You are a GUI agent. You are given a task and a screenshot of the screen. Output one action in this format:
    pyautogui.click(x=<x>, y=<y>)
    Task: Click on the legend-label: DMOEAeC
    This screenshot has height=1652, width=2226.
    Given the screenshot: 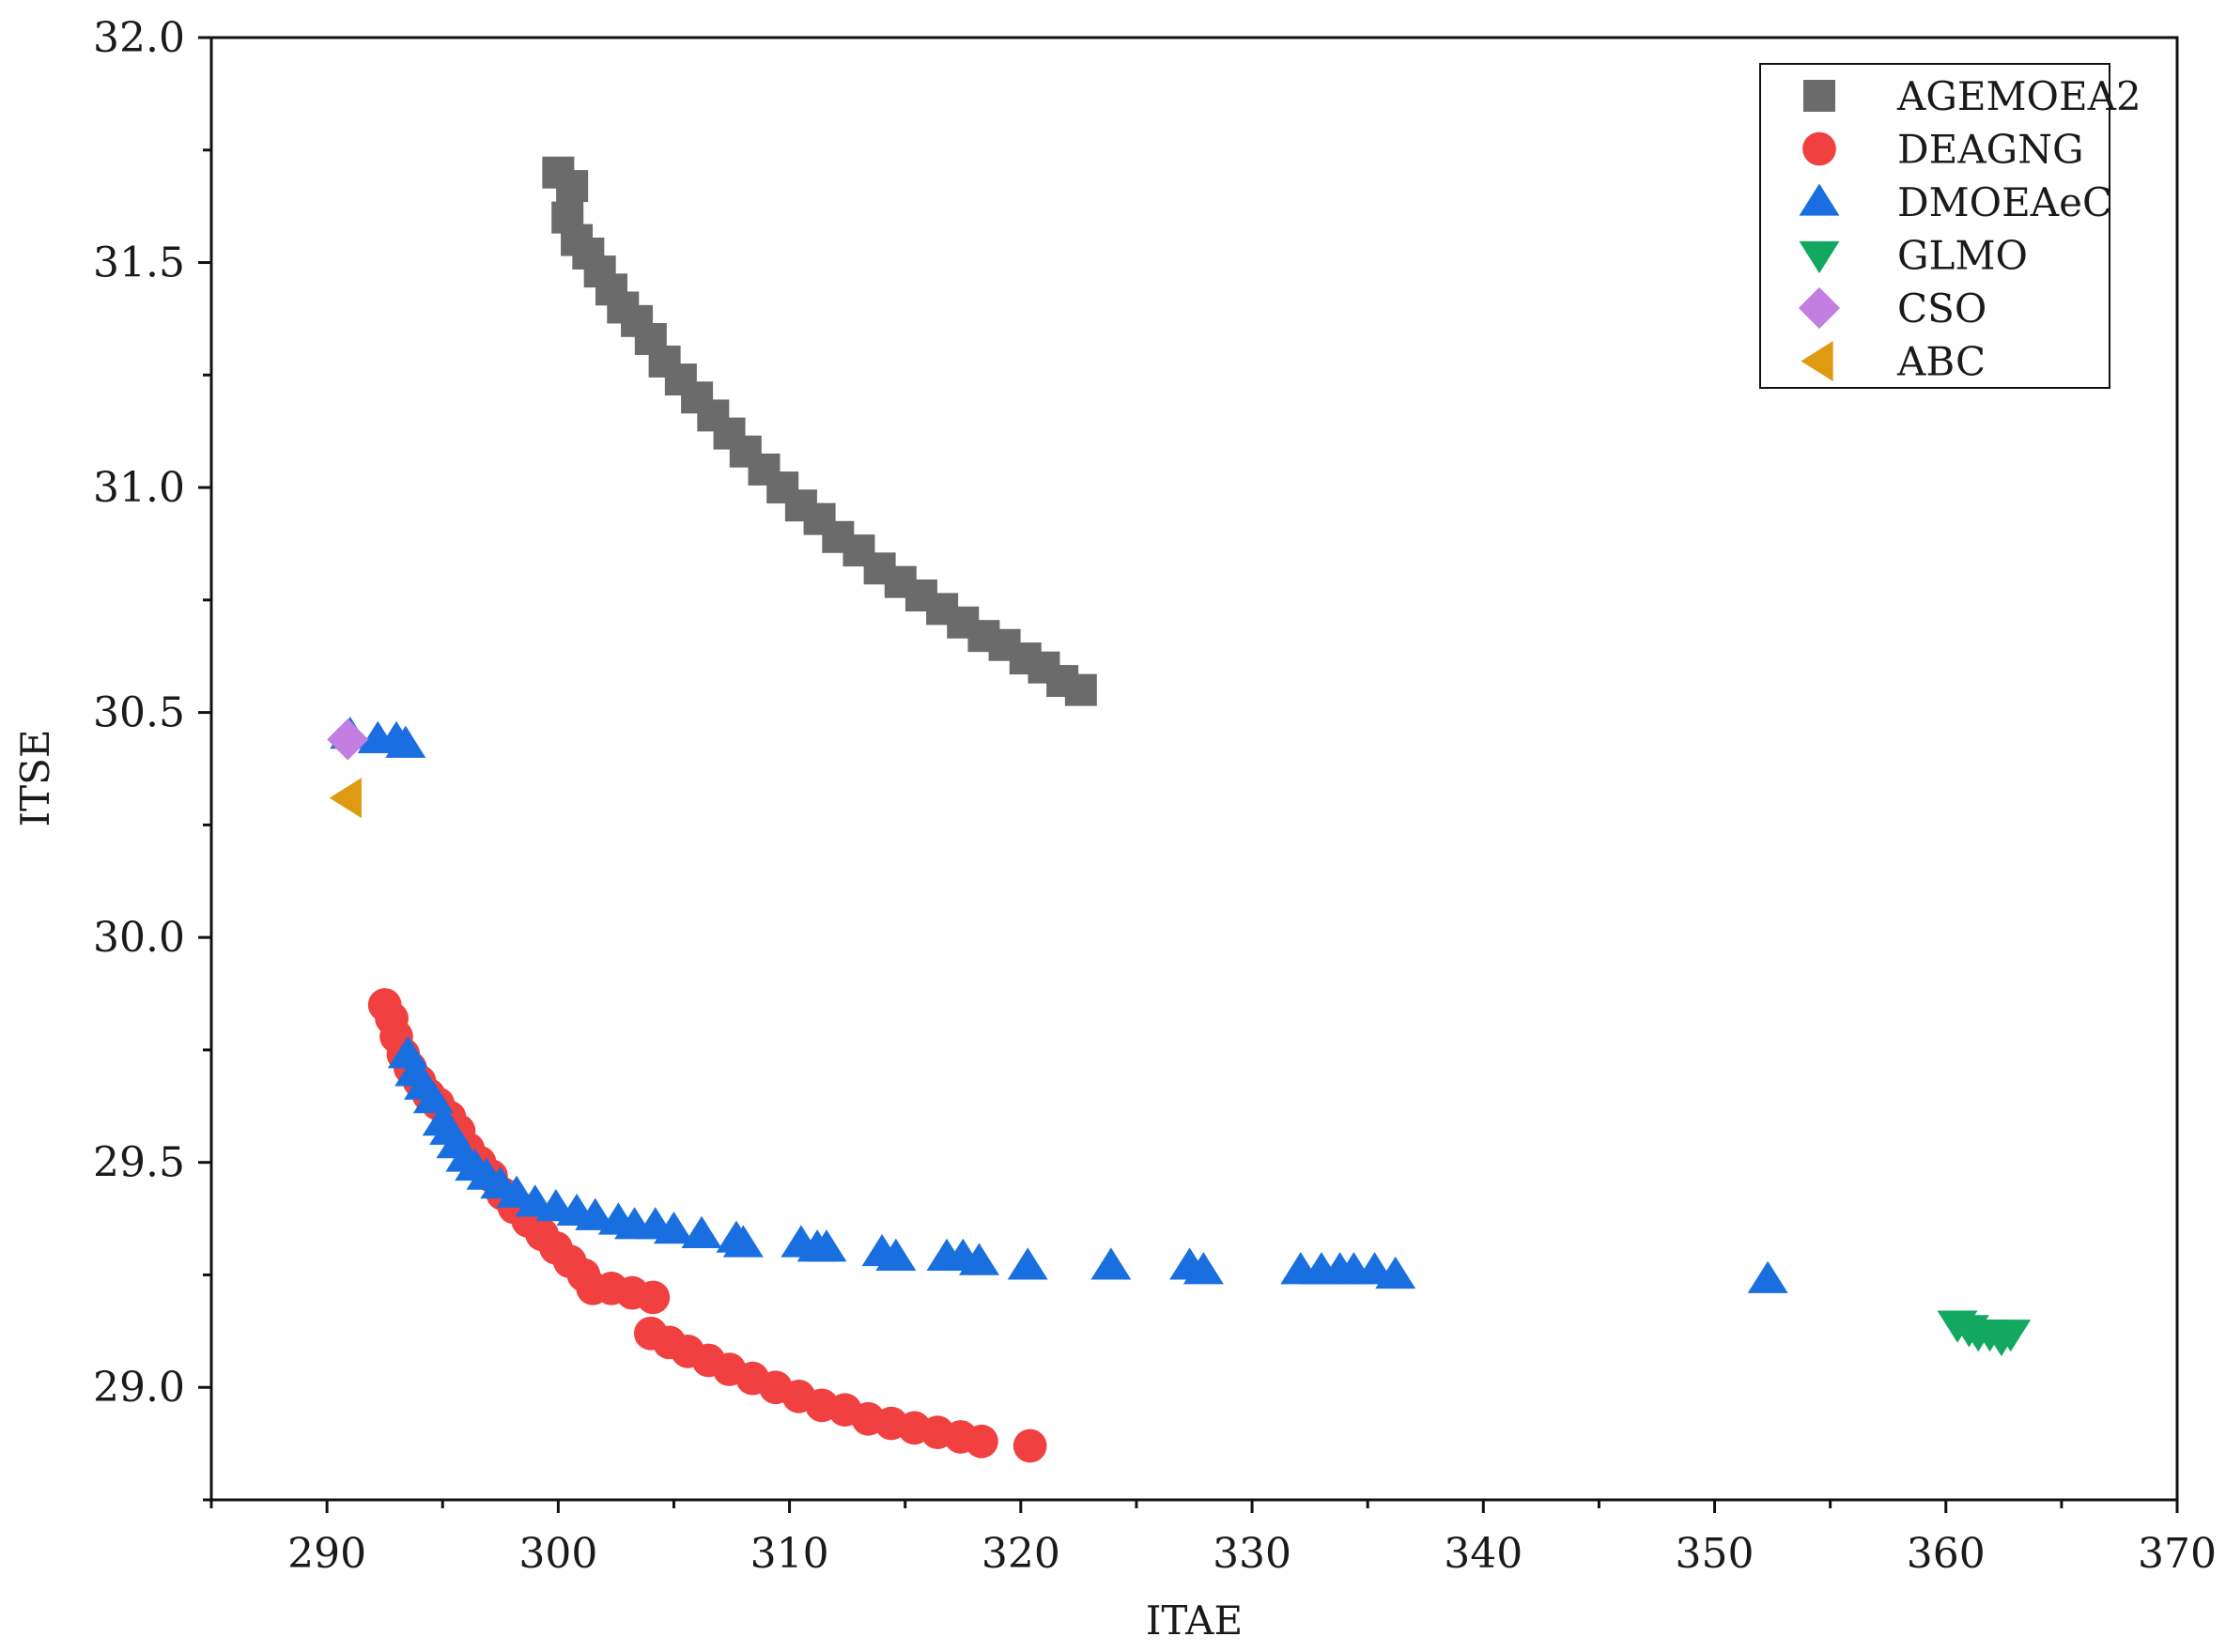 What is the action you would take?
    pyautogui.click(x=2004, y=202)
    